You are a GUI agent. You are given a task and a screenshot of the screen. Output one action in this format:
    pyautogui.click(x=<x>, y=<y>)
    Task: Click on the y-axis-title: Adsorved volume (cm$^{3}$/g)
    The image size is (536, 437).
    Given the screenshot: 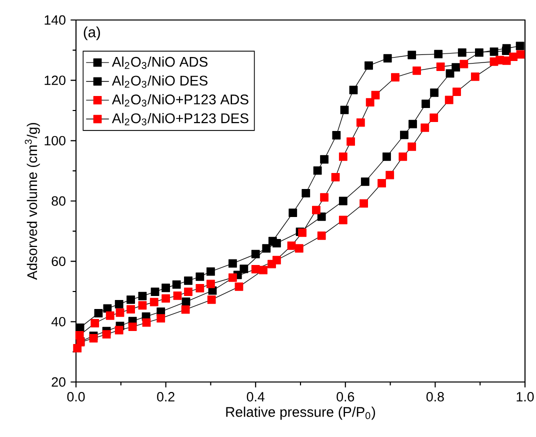 What is the action you would take?
    pyautogui.click(x=32, y=201)
    